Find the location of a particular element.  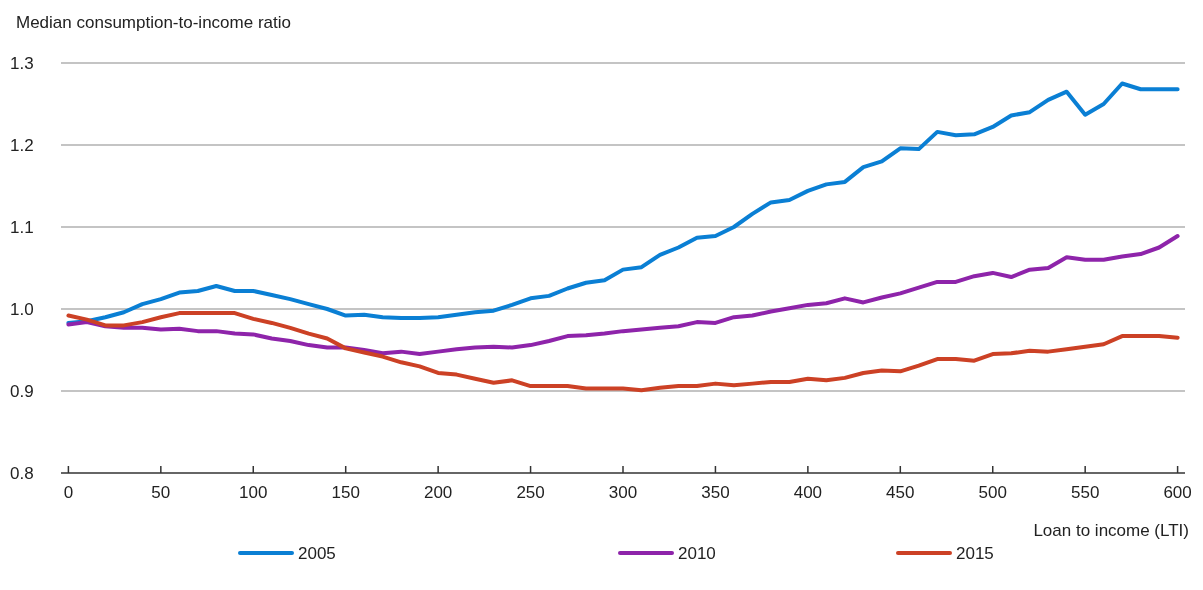

legend-label: 2015 is located at coordinates (975, 553).